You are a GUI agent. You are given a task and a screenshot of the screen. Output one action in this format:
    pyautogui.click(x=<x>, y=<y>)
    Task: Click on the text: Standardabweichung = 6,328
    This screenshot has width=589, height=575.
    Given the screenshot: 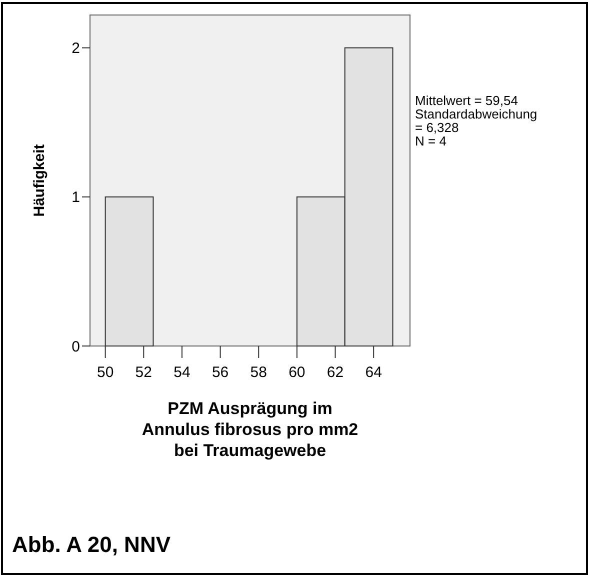 What is the action you would take?
    pyautogui.click(x=476, y=120)
    